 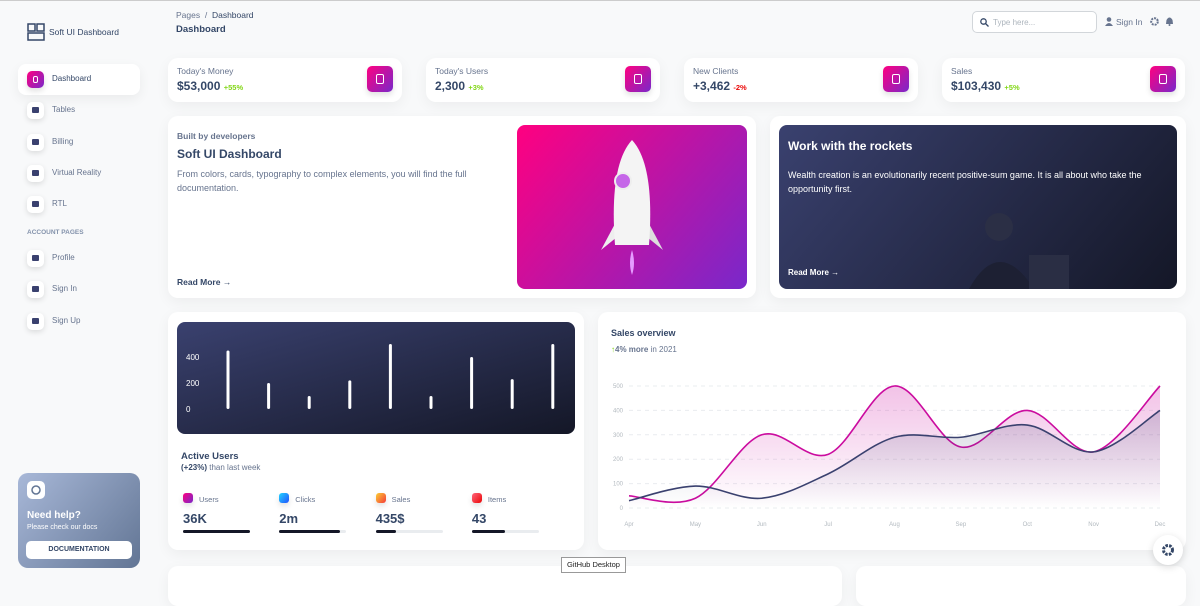 I want to click on line-series, so click(x=894, y=455).